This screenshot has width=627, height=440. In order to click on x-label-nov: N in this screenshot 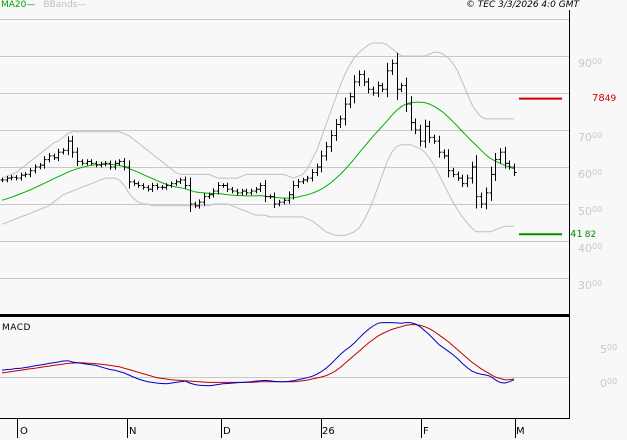, I will do `click(133, 431)`.